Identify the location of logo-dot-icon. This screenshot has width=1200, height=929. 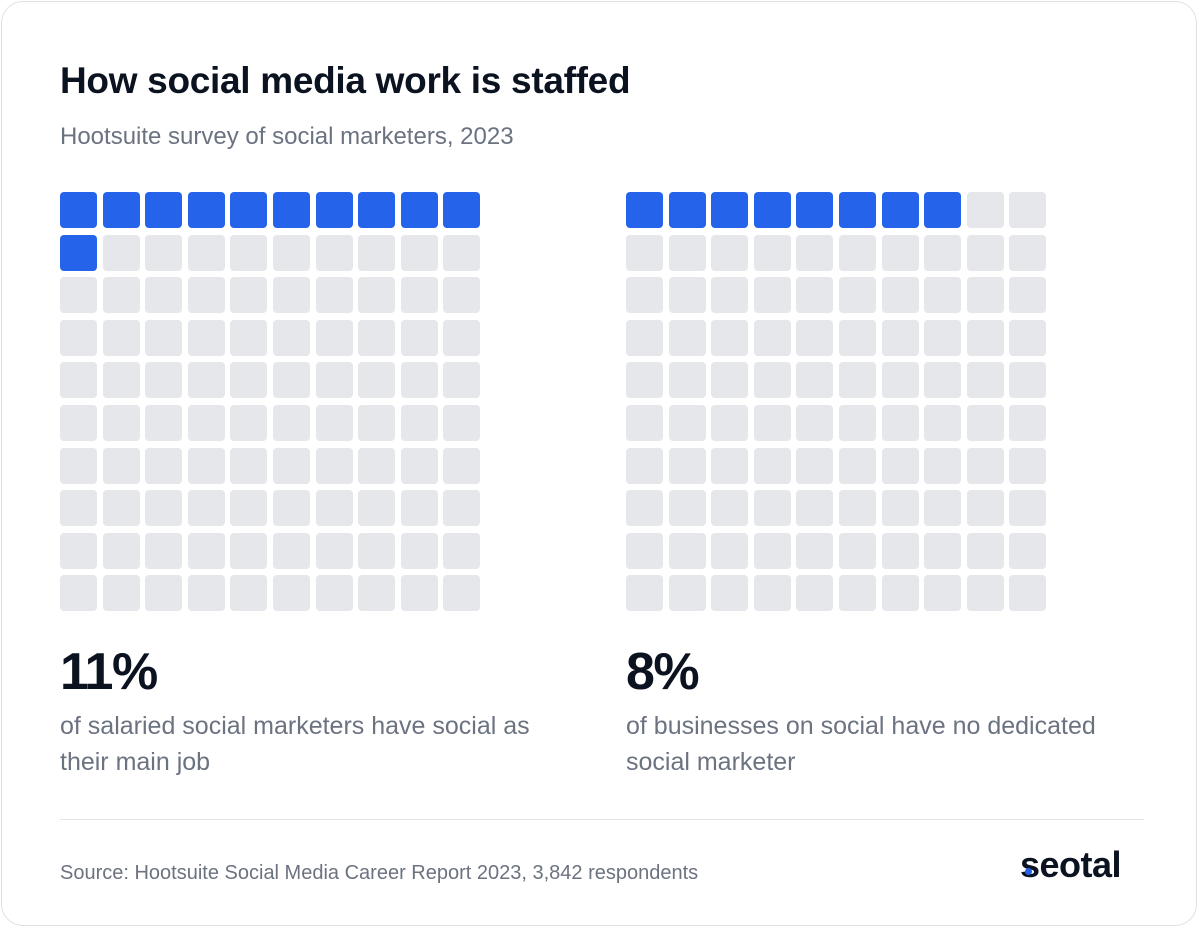
(1028, 871).